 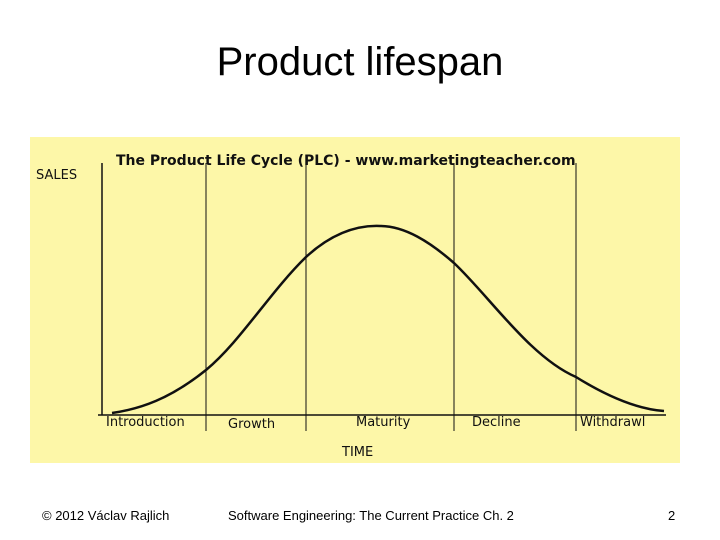 What do you see at coordinates (612, 422) in the screenshot?
I see `stage-label-withdrawl: Withdrawl` at bounding box center [612, 422].